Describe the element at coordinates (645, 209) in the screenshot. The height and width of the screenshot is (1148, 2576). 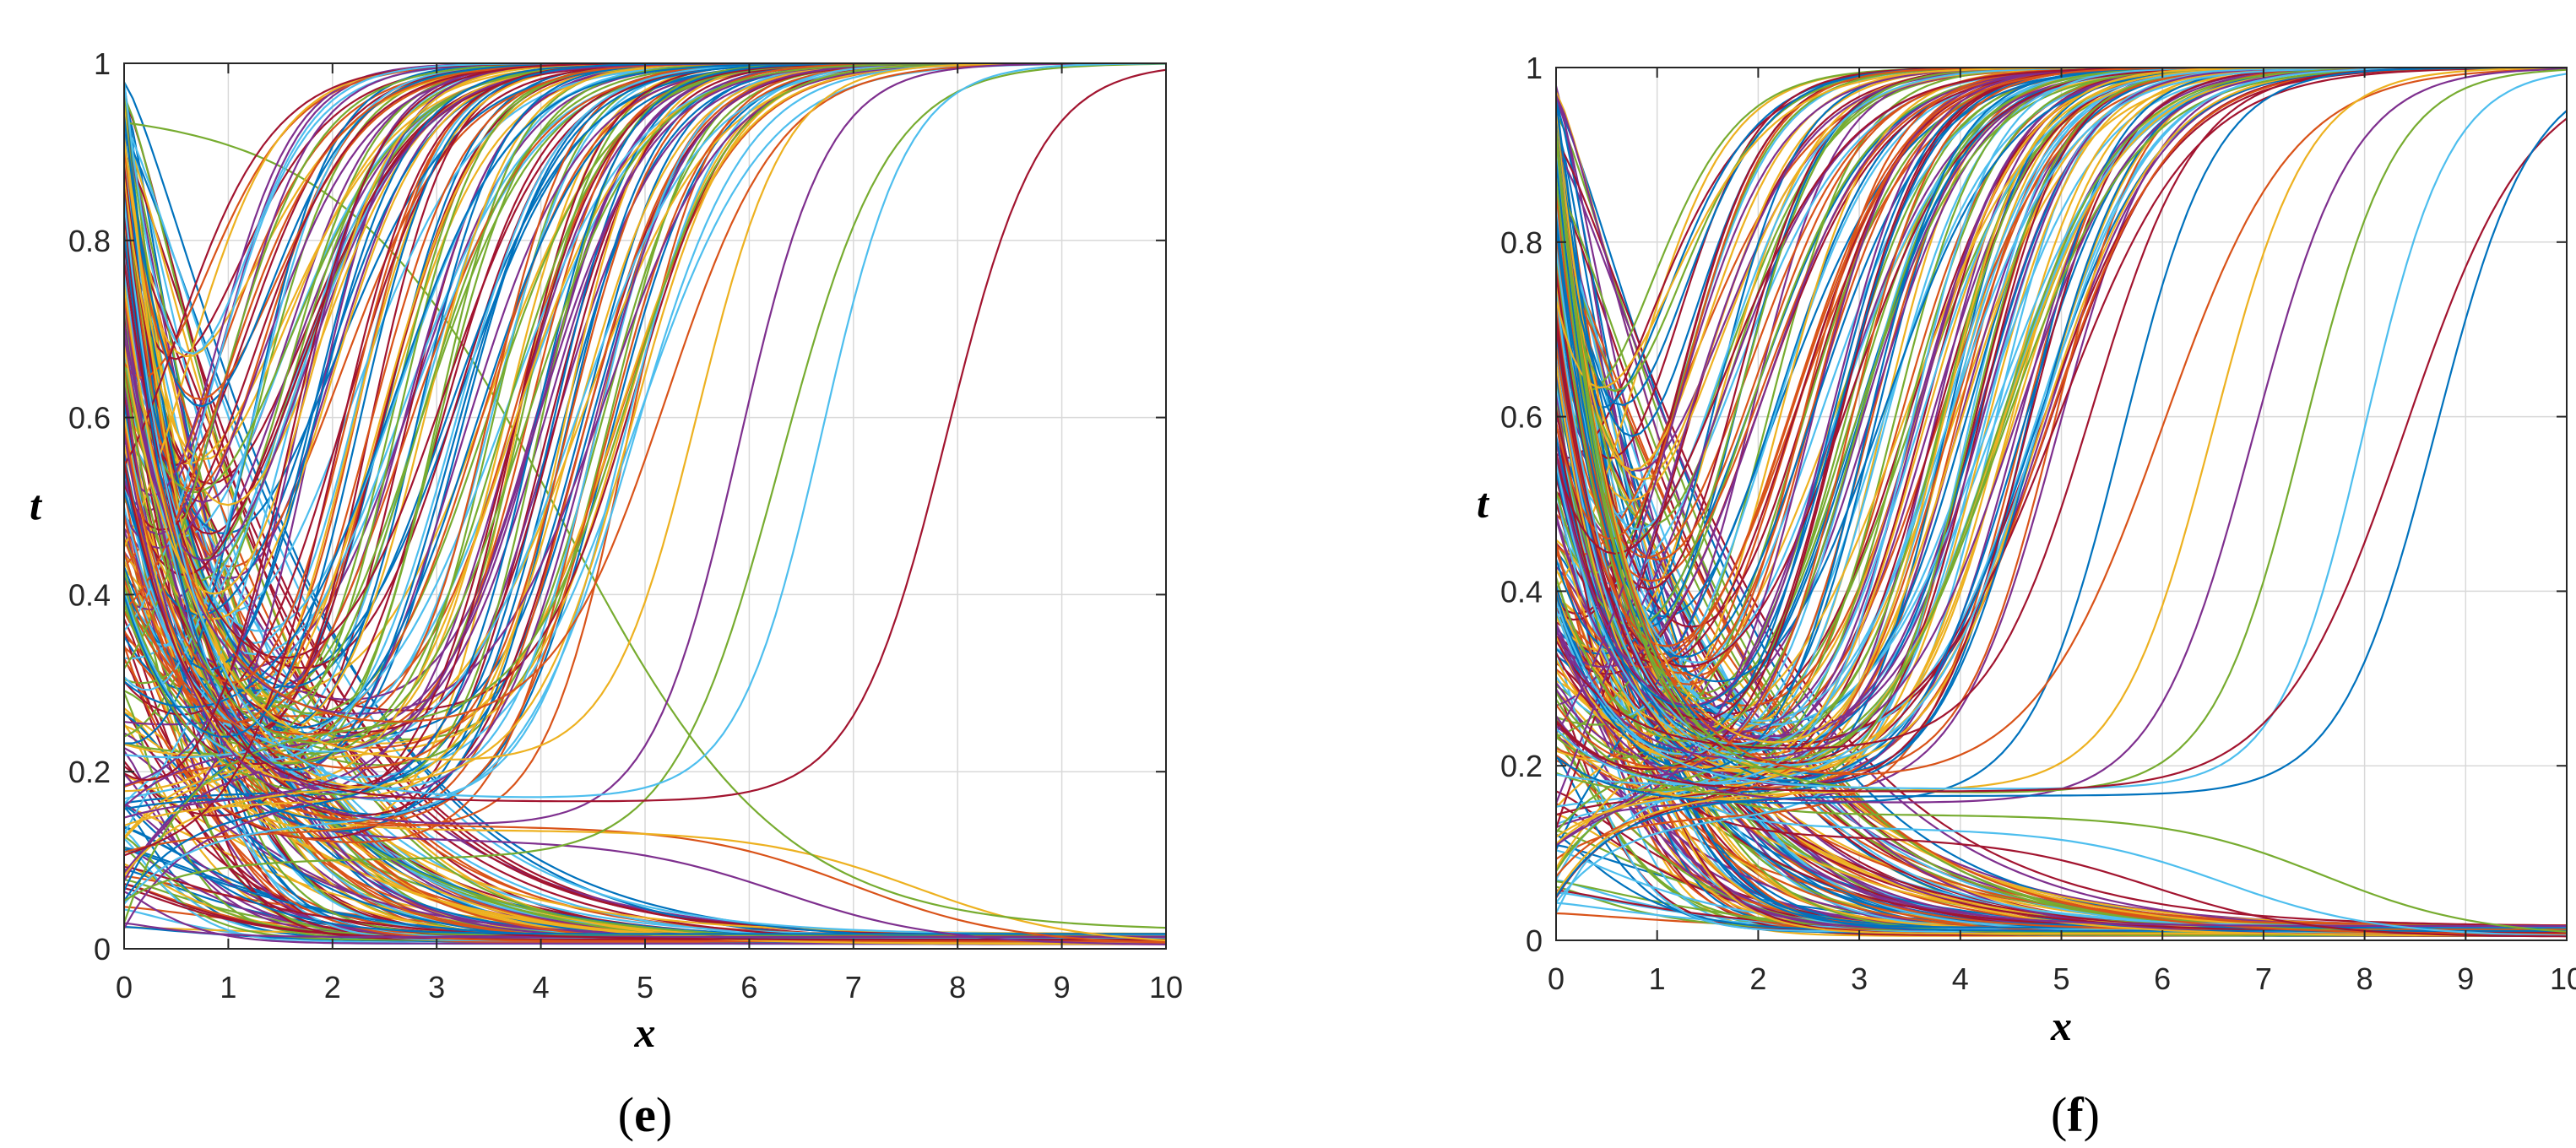
I see `rising-series-line` at that location.